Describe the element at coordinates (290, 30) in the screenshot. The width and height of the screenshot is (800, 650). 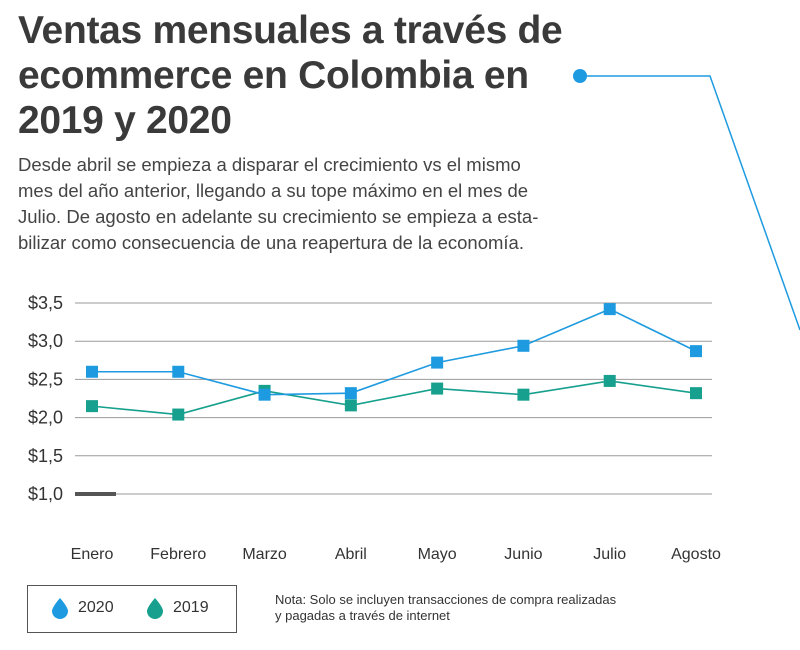
I see `title-line-1: Ventas mensuales a través de` at that location.